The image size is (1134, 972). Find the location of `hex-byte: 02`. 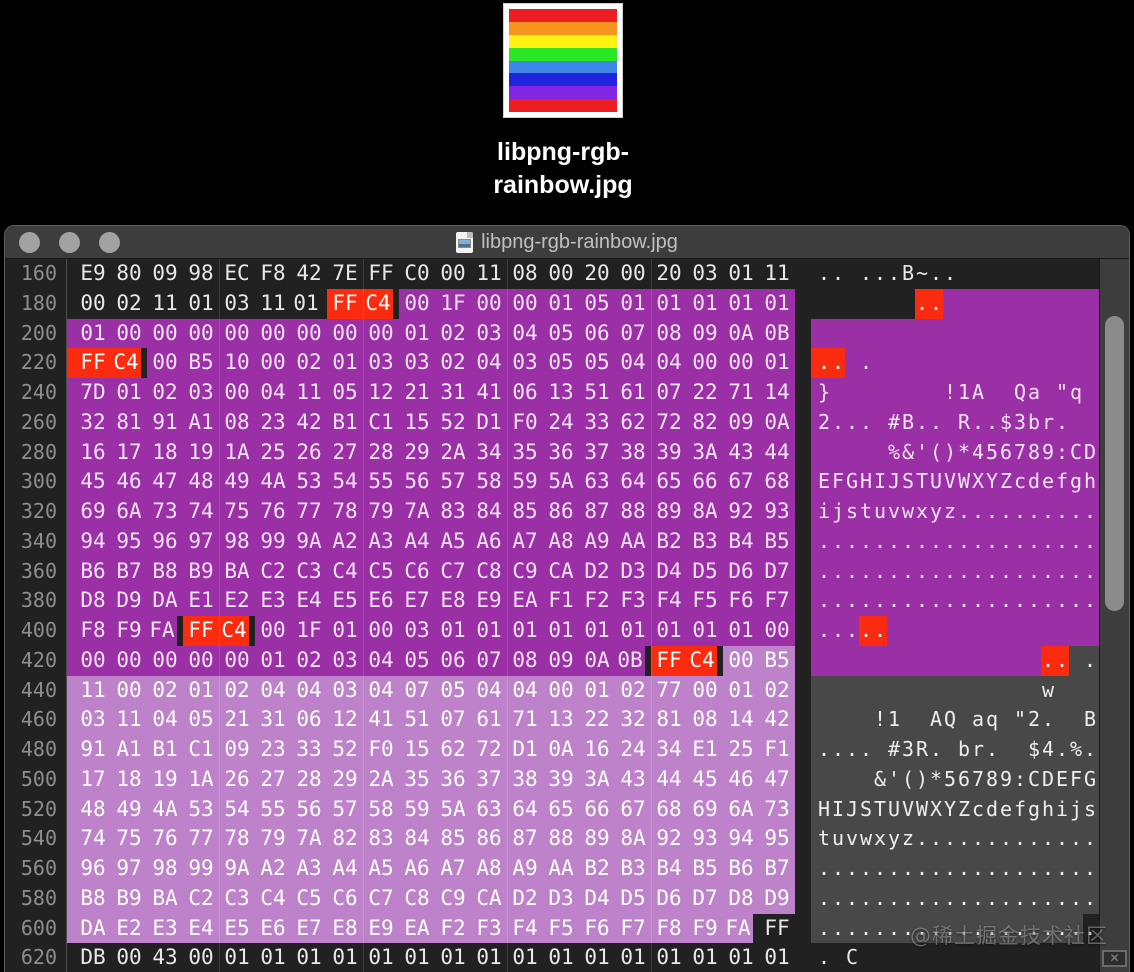

hex-byte: 02 is located at coordinates (309, 660).